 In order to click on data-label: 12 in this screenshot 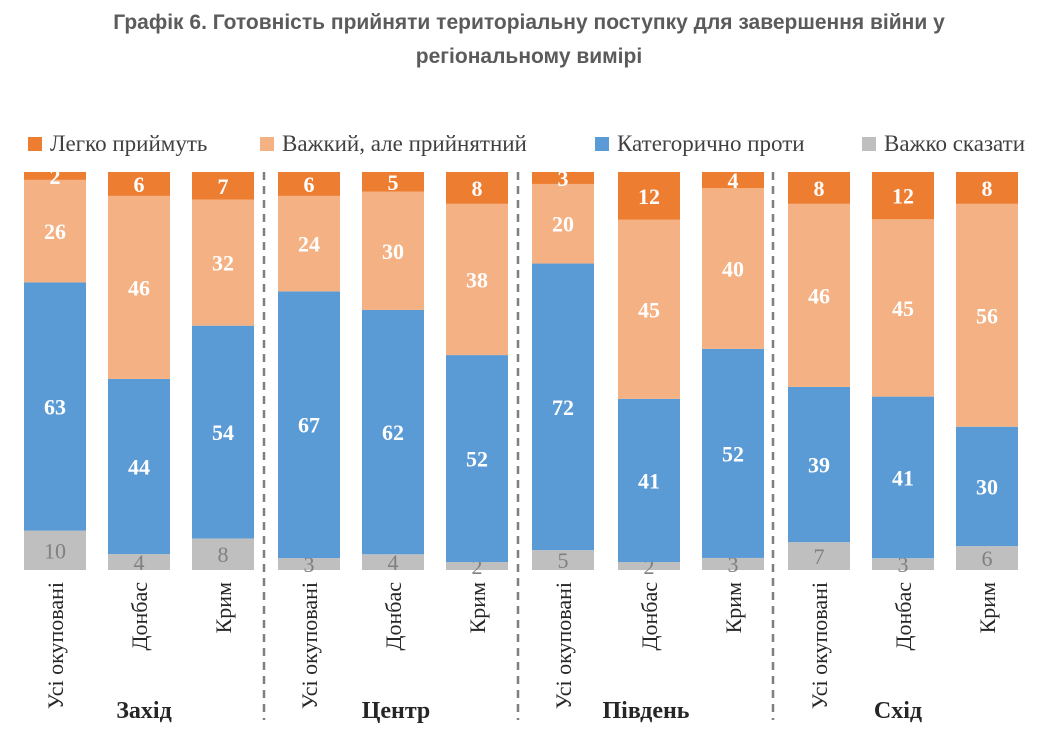, I will do `click(903, 196)`.